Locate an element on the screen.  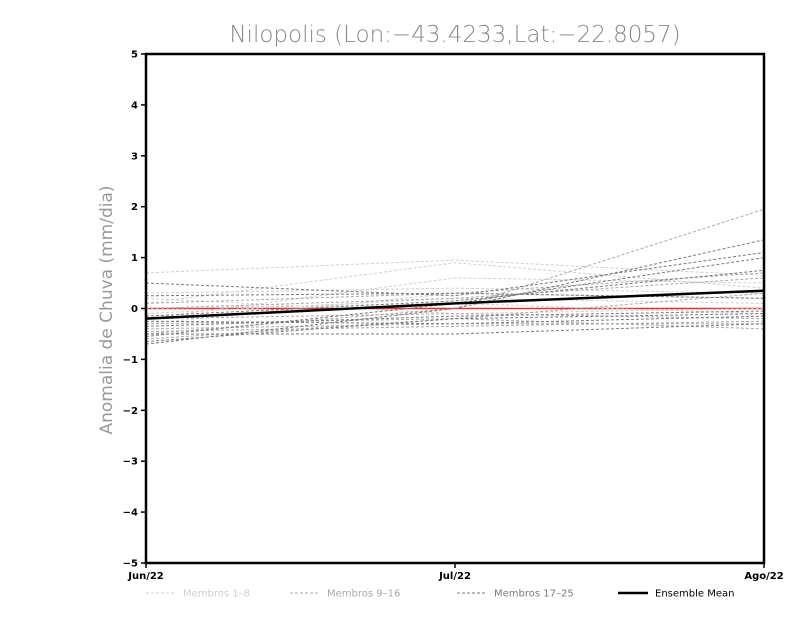
ensemble-mean-line is located at coordinates (455, 304).